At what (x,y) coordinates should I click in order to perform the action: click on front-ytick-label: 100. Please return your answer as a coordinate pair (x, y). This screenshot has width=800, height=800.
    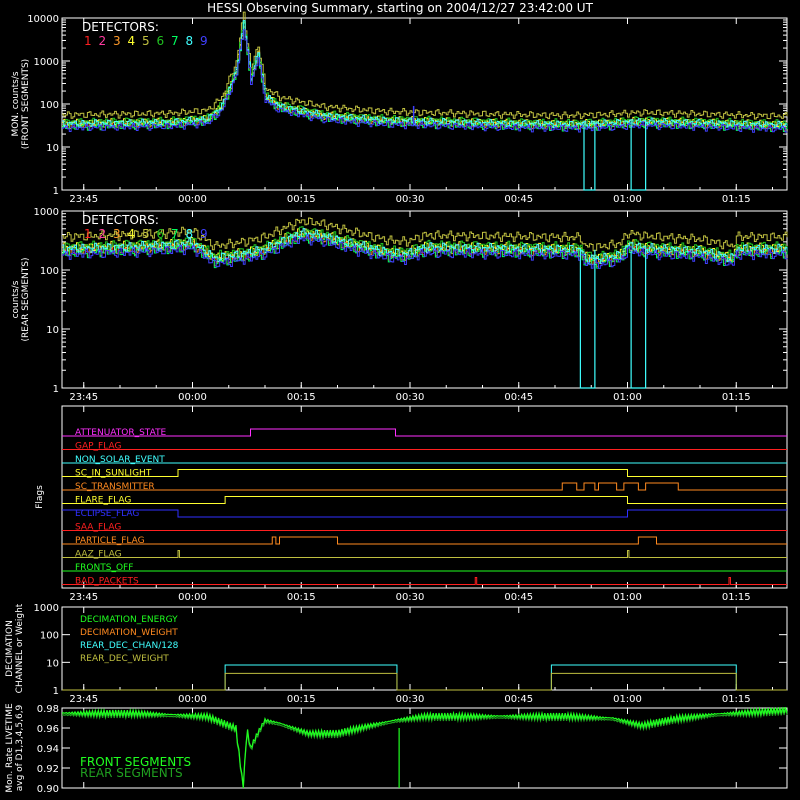
    Looking at the image, I should click on (49, 105).